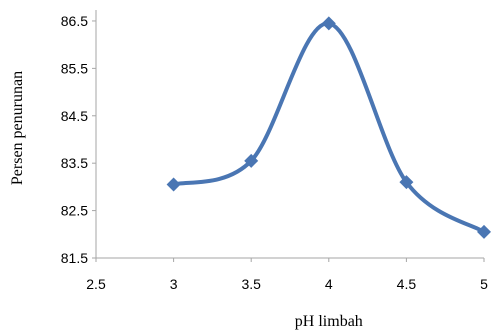 This screenshot has width=494, height=332. Describe the element at coordinates (287, 275) in the screenshot. I see `x-tick-group: 2.5 3 3.5 4 4.5 5` at that location.